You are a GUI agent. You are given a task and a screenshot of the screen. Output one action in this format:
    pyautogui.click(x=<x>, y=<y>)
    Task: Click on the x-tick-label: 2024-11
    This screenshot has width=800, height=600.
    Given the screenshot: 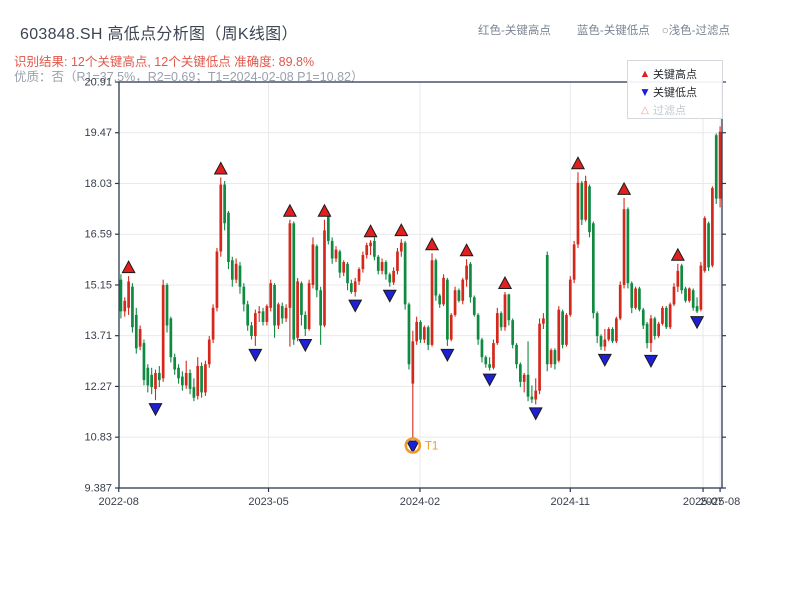 What is the action you would take?
    pyautogui.click(x=571, y=502)
    